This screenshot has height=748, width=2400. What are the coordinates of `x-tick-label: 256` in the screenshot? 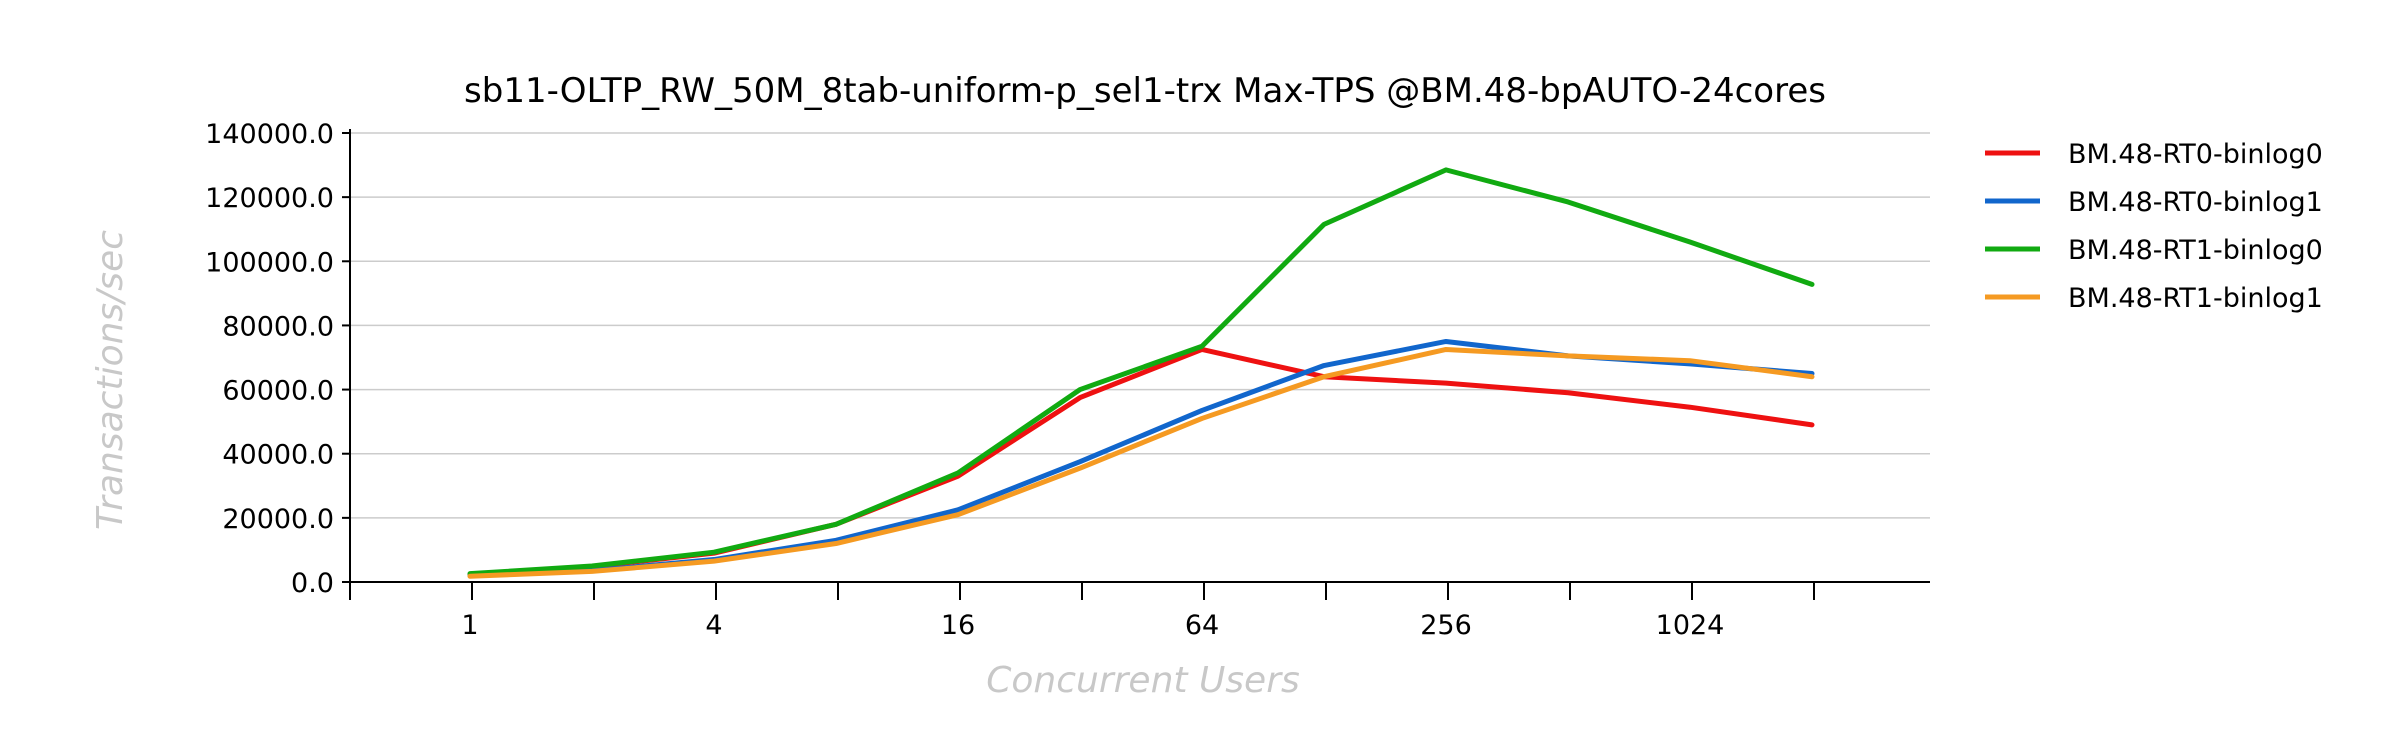 It's located at (1446, 625).